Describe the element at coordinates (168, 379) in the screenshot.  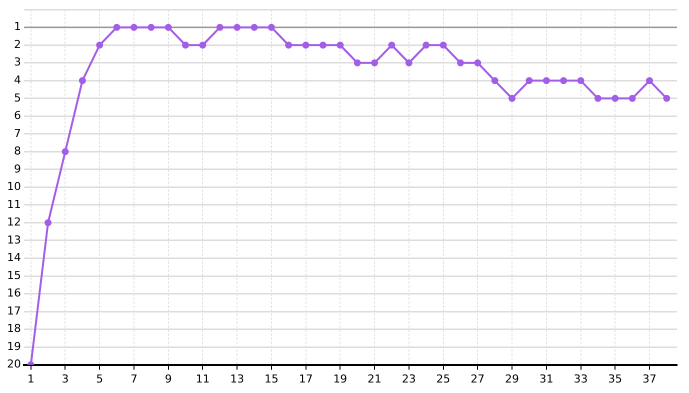
I see `x-tick-label: 9` at that location.